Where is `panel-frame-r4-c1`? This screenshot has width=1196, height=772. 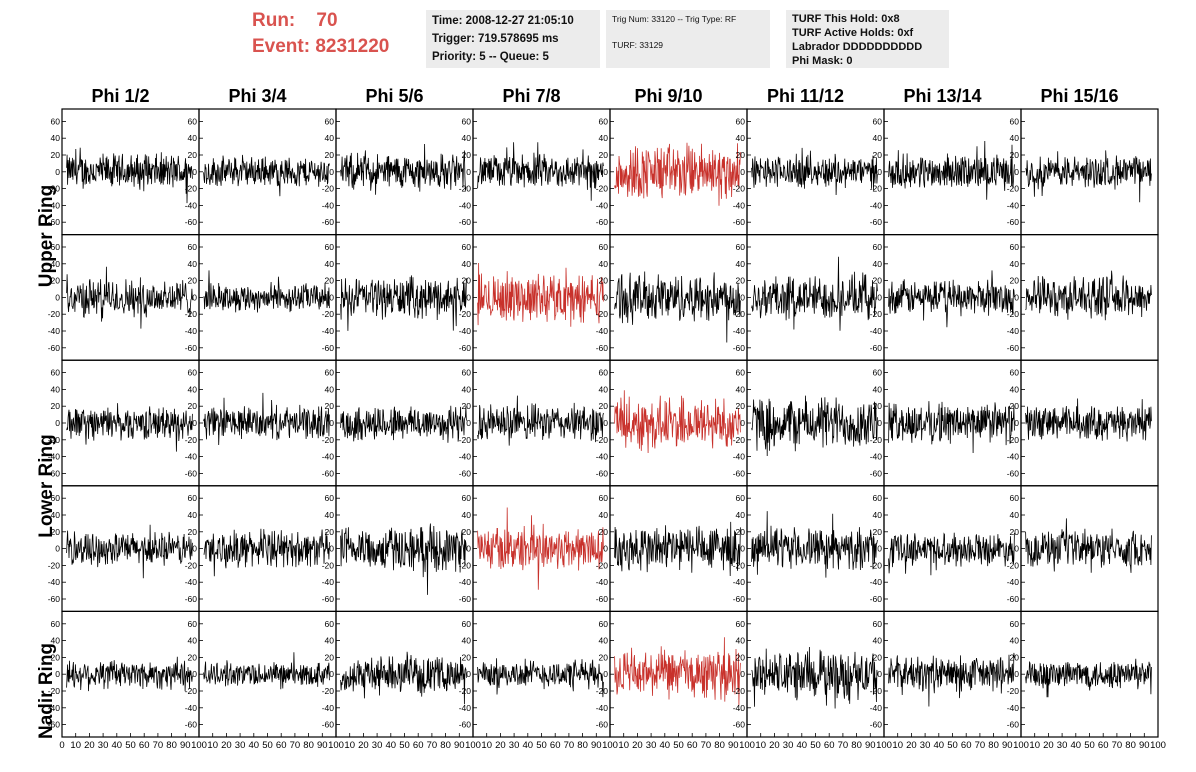
panel-frame-r4-c1 is located at coordinates (267, 674).